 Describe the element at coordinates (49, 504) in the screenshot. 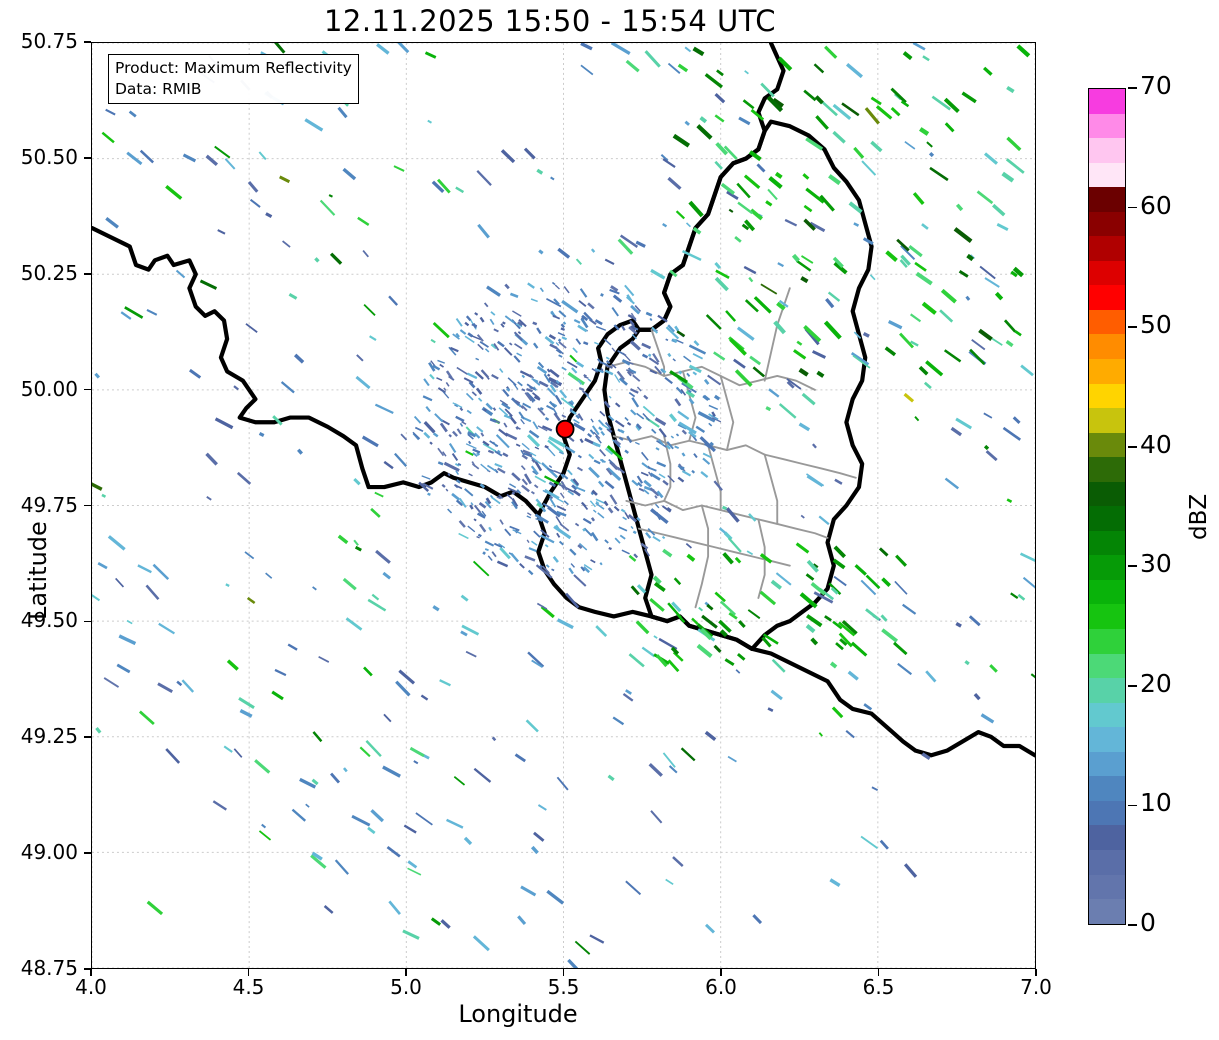

I see `y-tick-label: 49.75` at that location.